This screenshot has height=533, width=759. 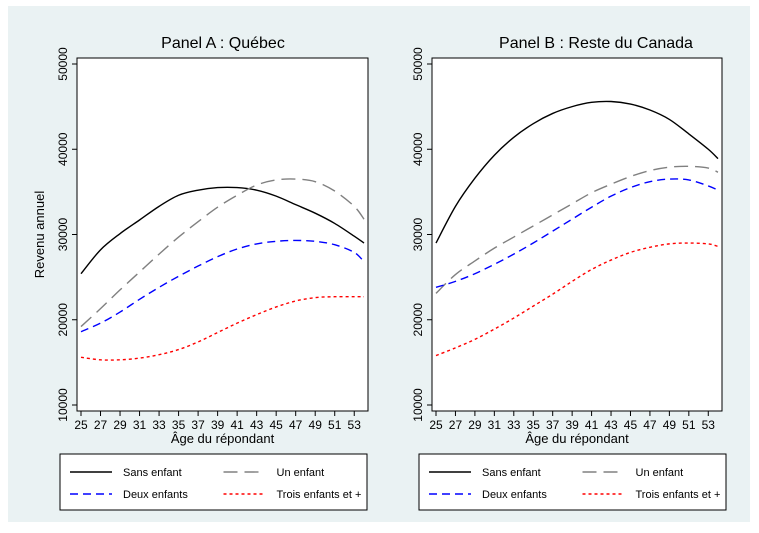 I want to click on y-axis-label: Revenu annuel, so click(x=39, y=235).